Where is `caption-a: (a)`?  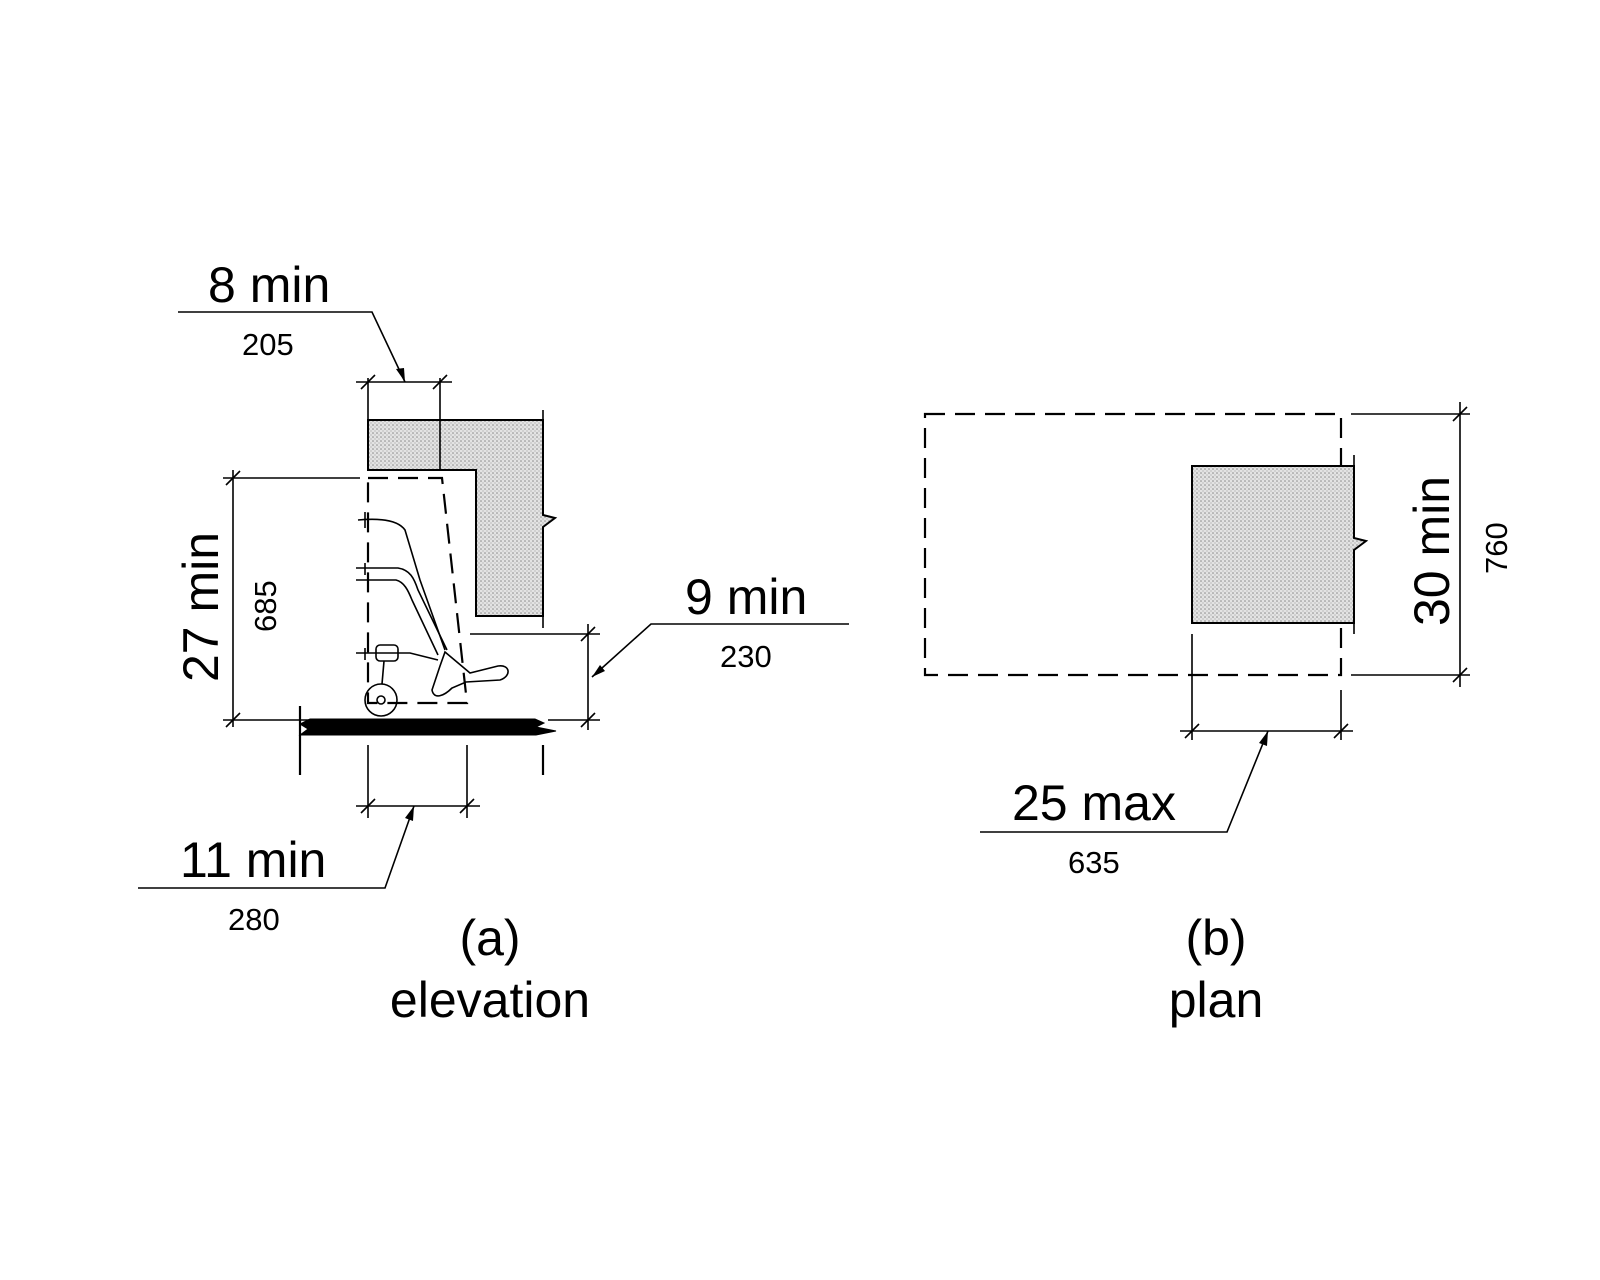 caption-a: (a) is located at coordinates (489, 938).